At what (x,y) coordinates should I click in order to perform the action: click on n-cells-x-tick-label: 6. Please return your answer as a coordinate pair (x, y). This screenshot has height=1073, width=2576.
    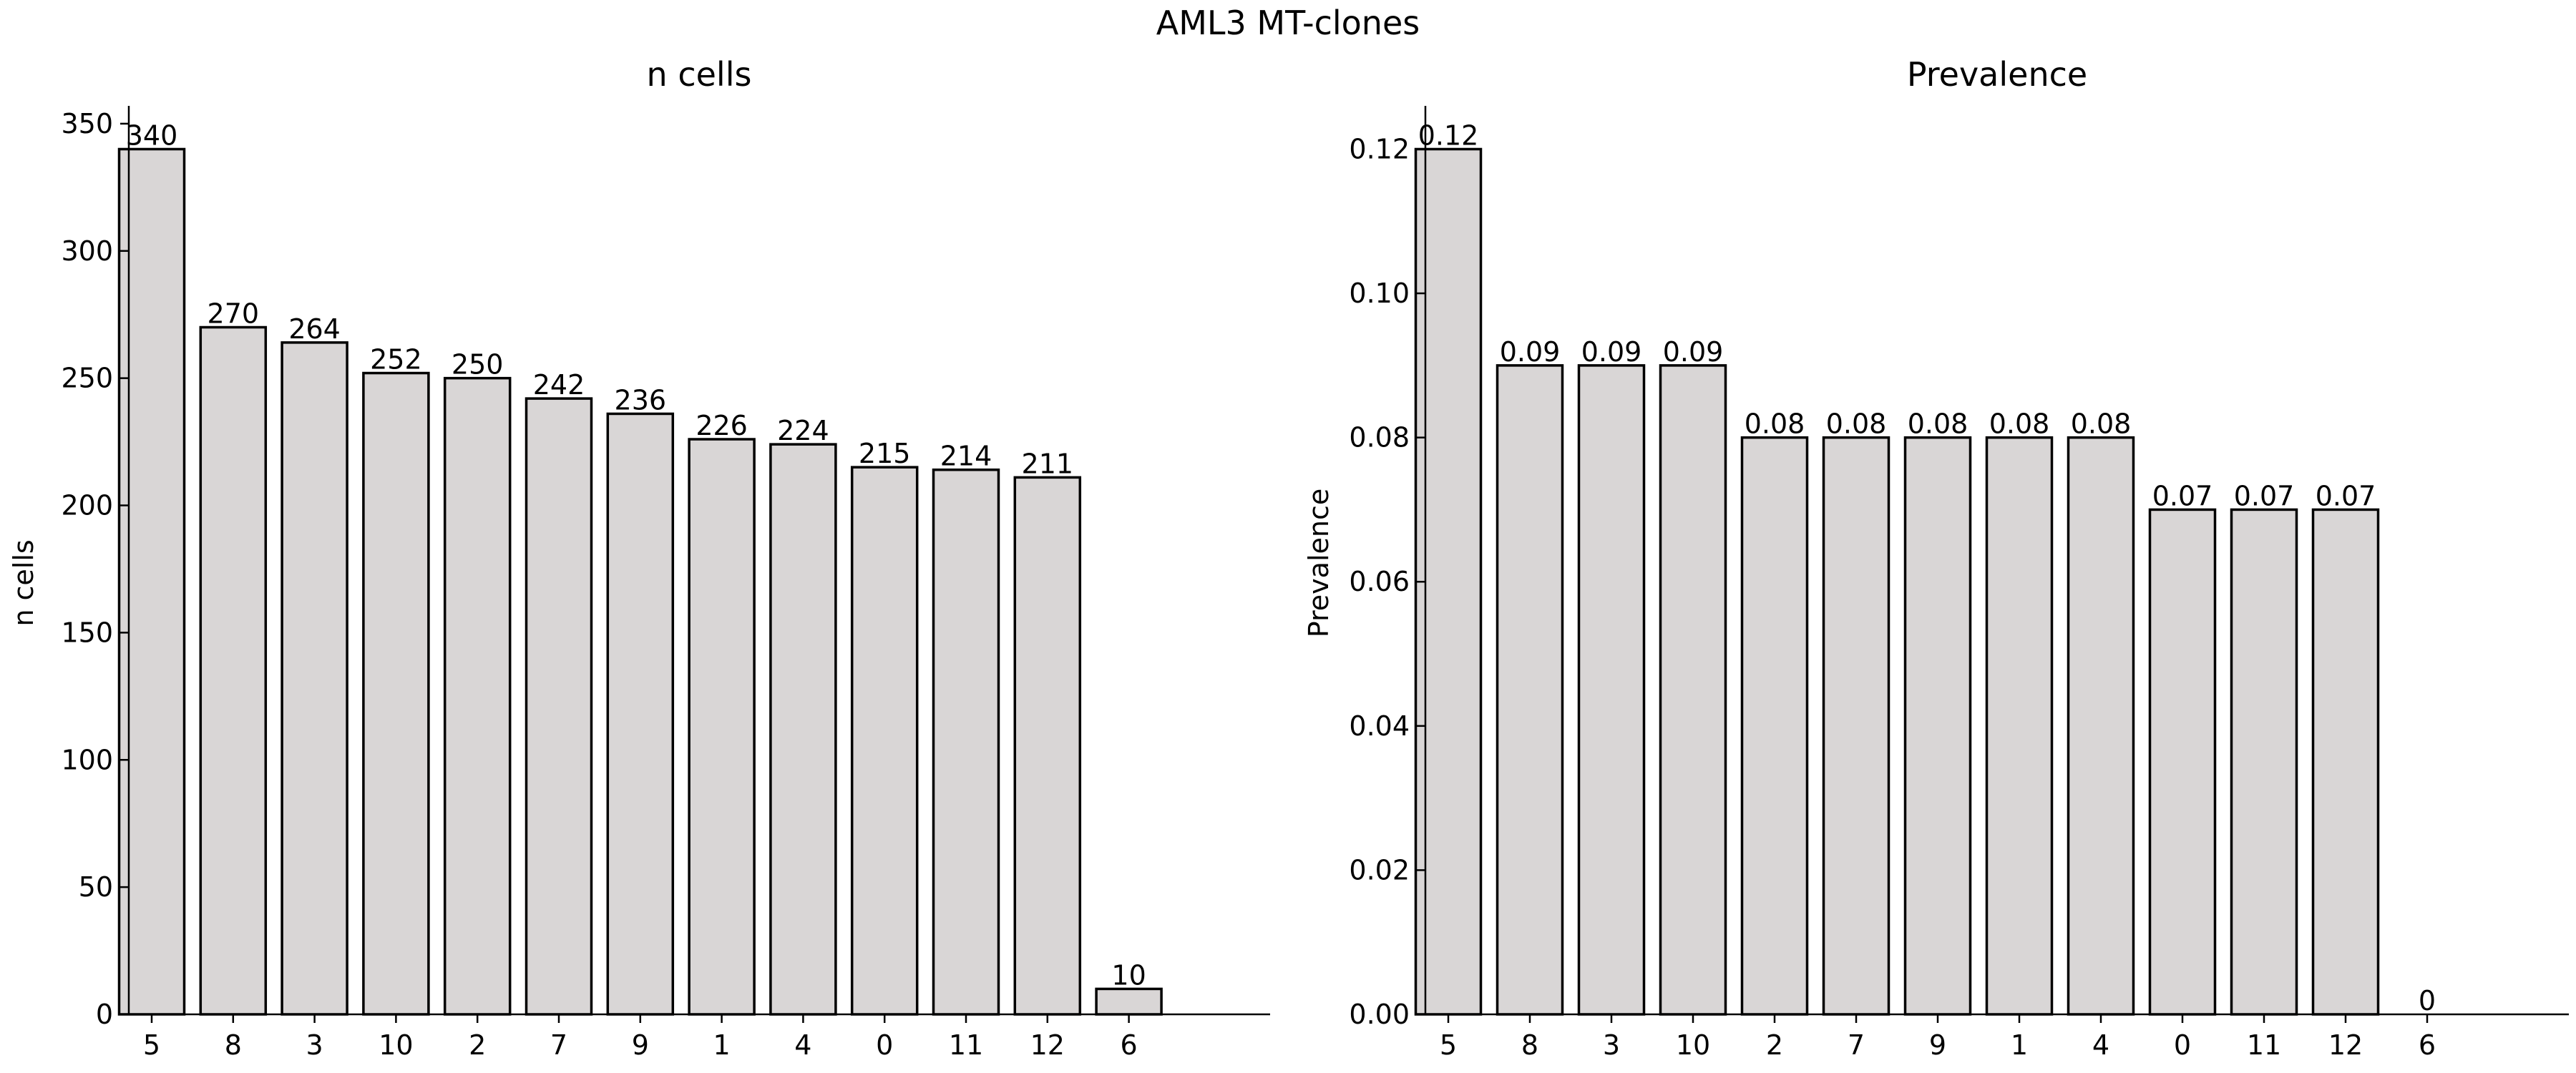
    Looking at the image, I should click on (1129, 1045).